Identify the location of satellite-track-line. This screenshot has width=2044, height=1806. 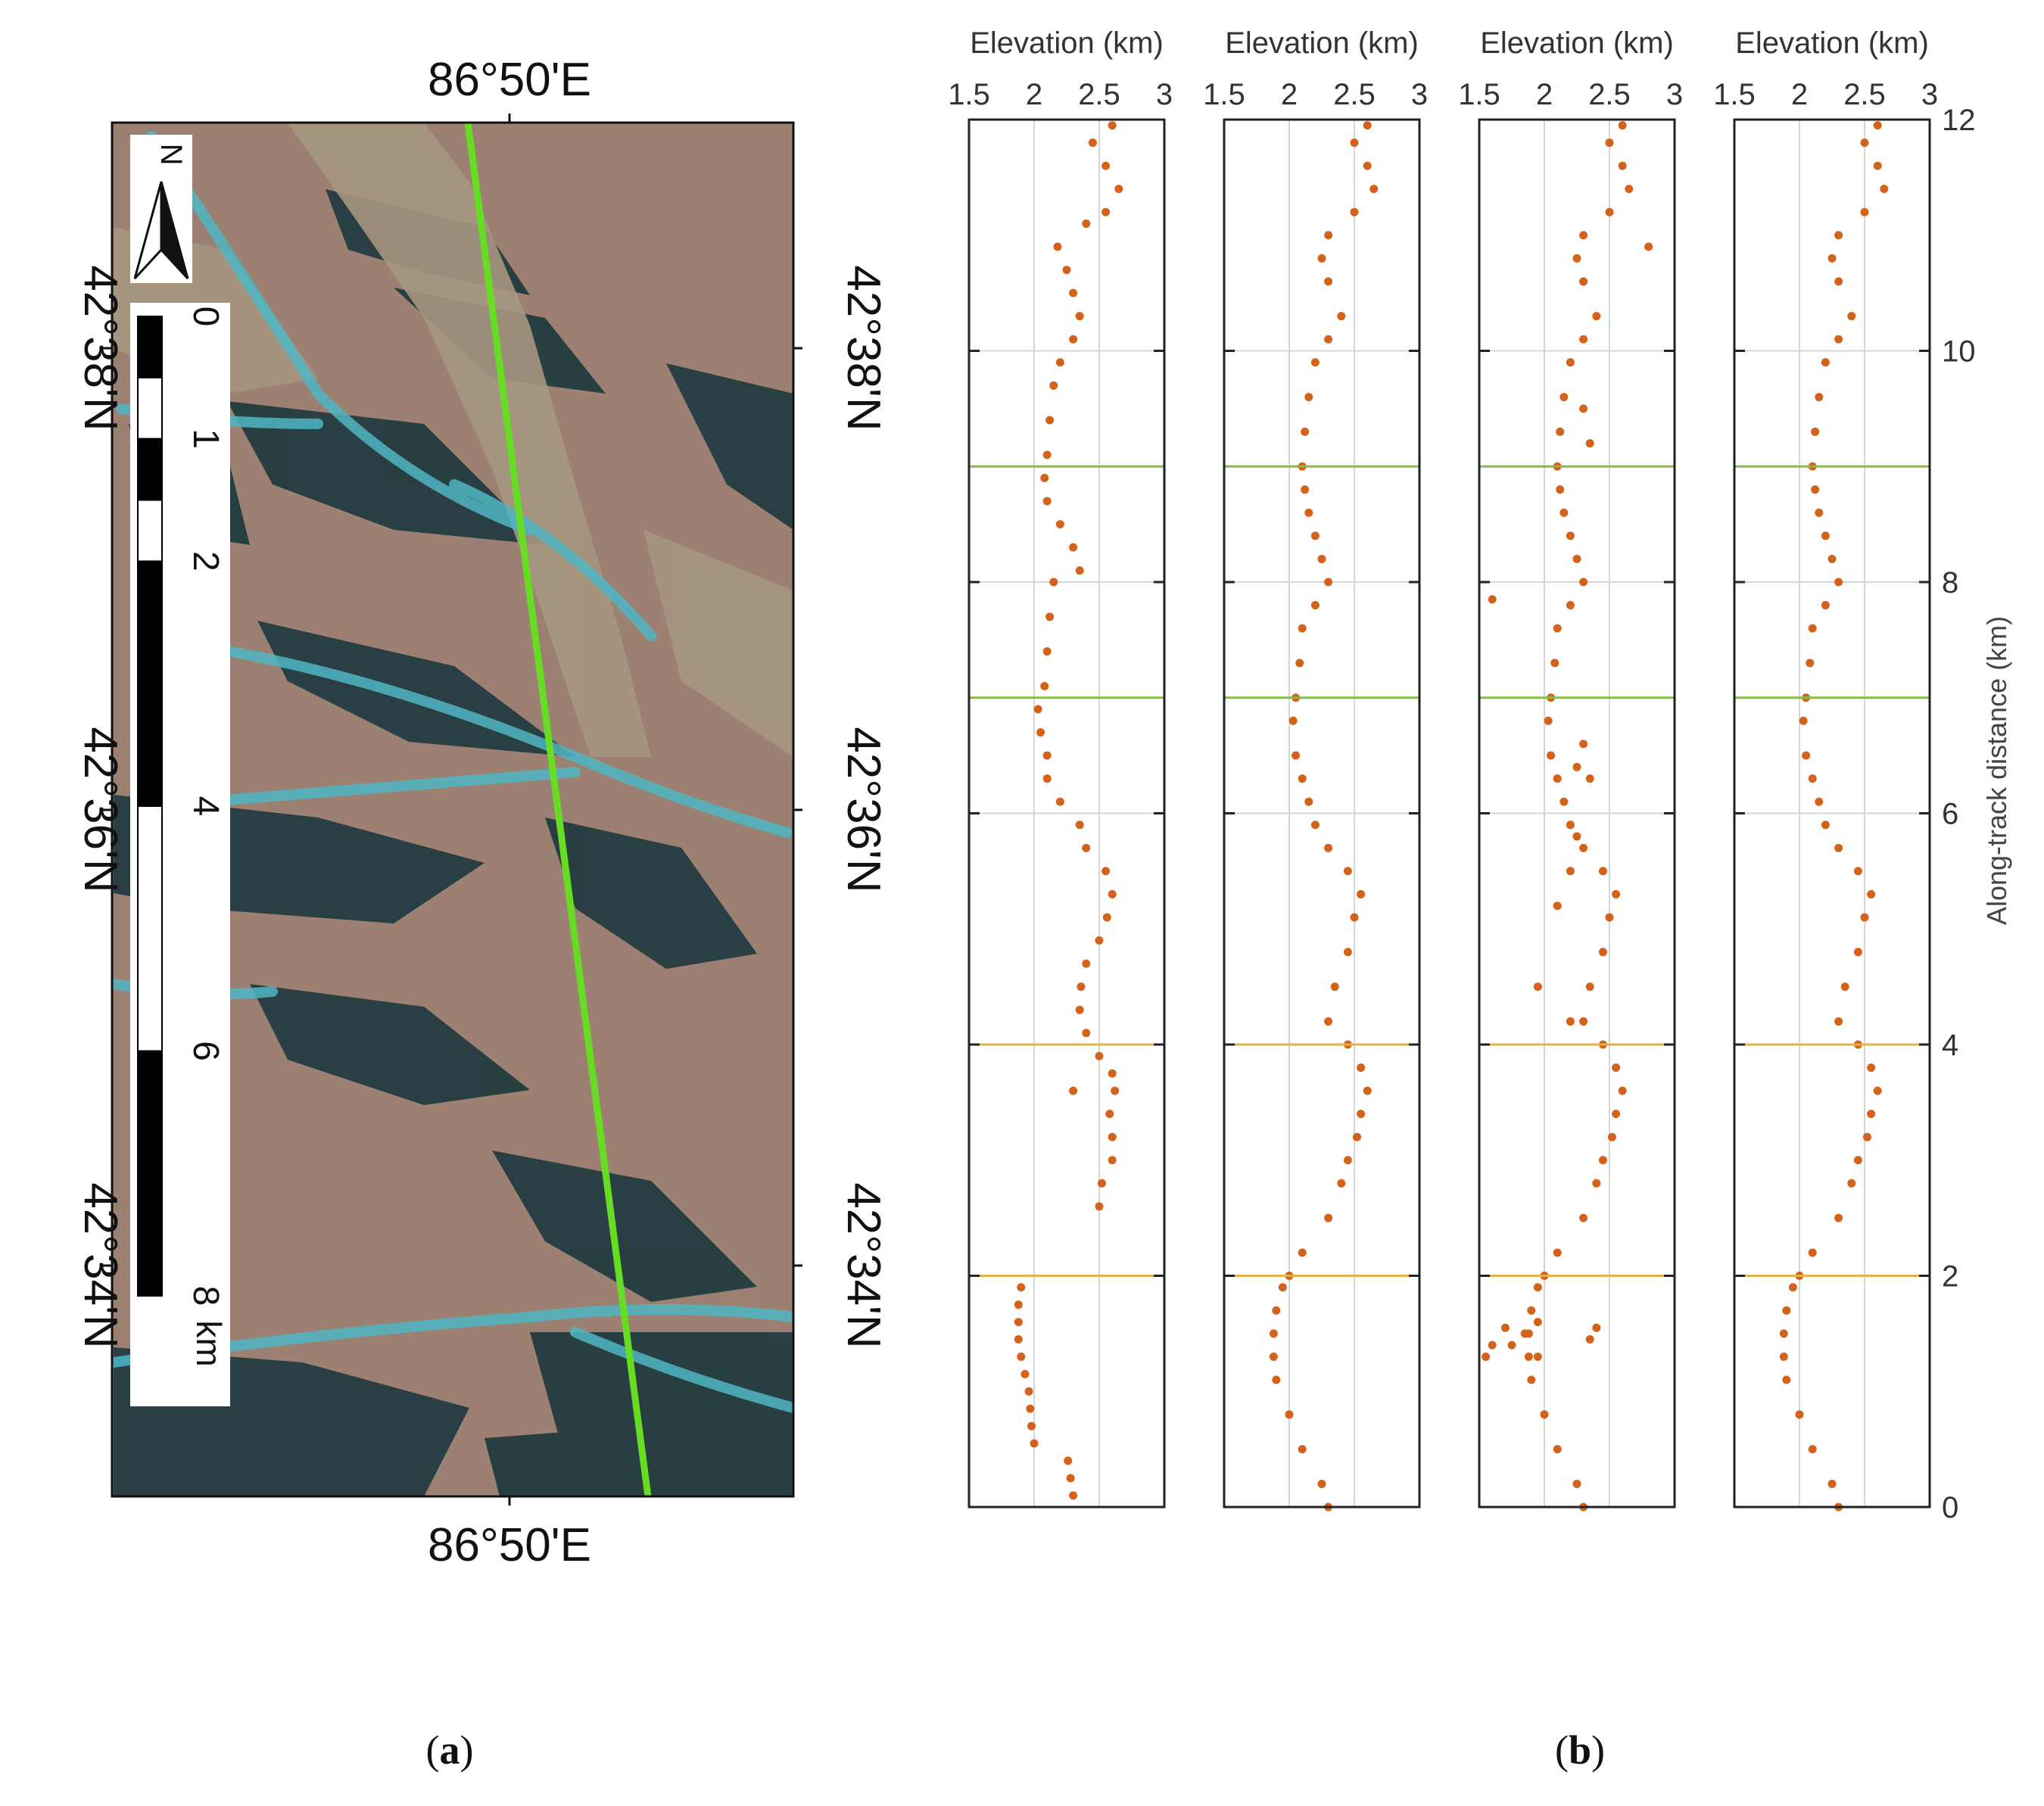
(558, 809).